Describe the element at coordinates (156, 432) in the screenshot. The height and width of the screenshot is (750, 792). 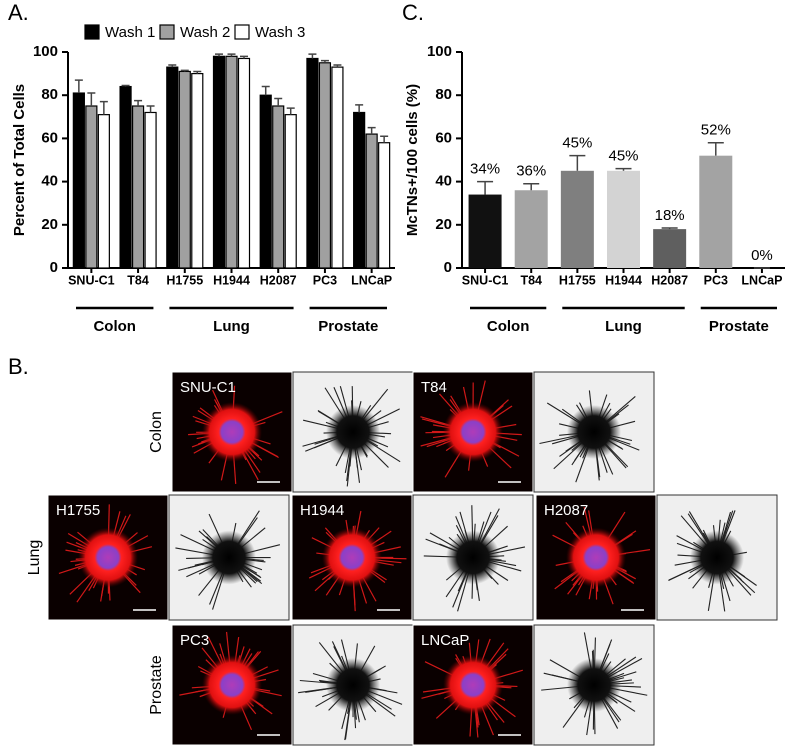
I see `row-label: Colon` at that location.